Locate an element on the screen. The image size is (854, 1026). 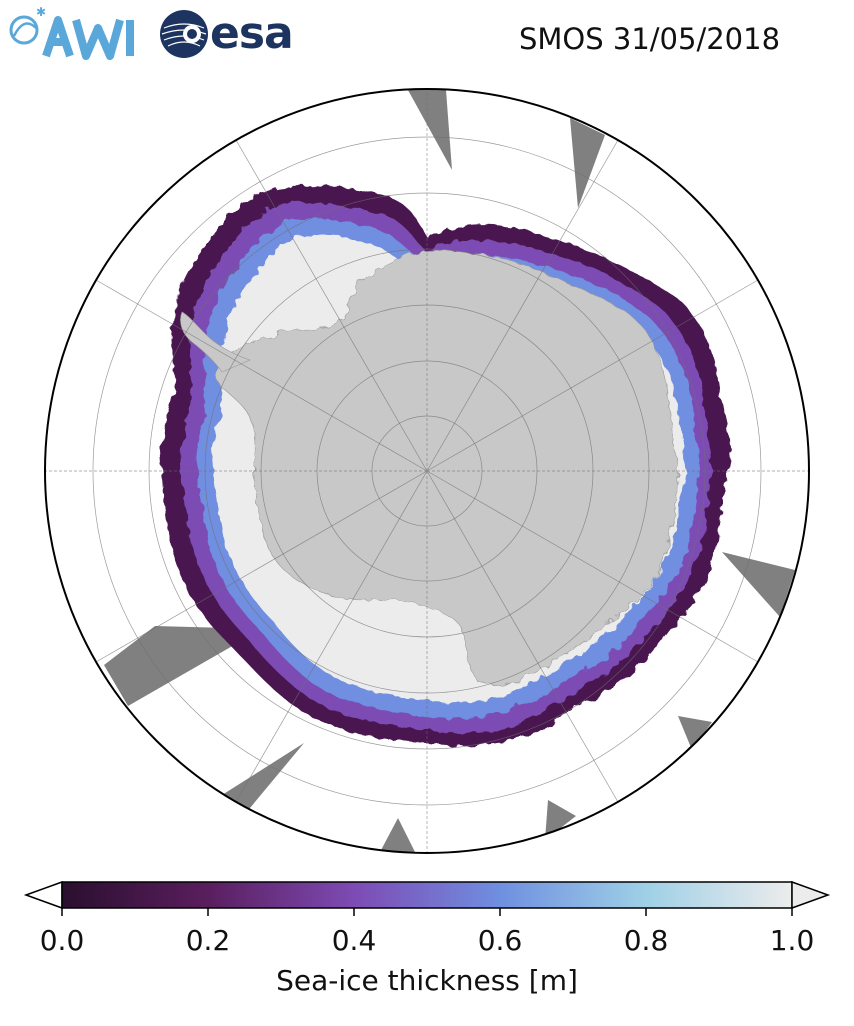
colorbar-extend-low is located at coordinates (43, 895).